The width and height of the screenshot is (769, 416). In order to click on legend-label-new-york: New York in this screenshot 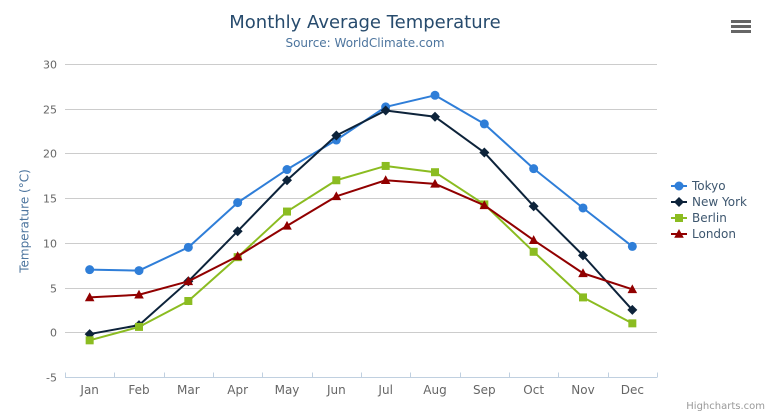, I will do `click(719, 202)`.